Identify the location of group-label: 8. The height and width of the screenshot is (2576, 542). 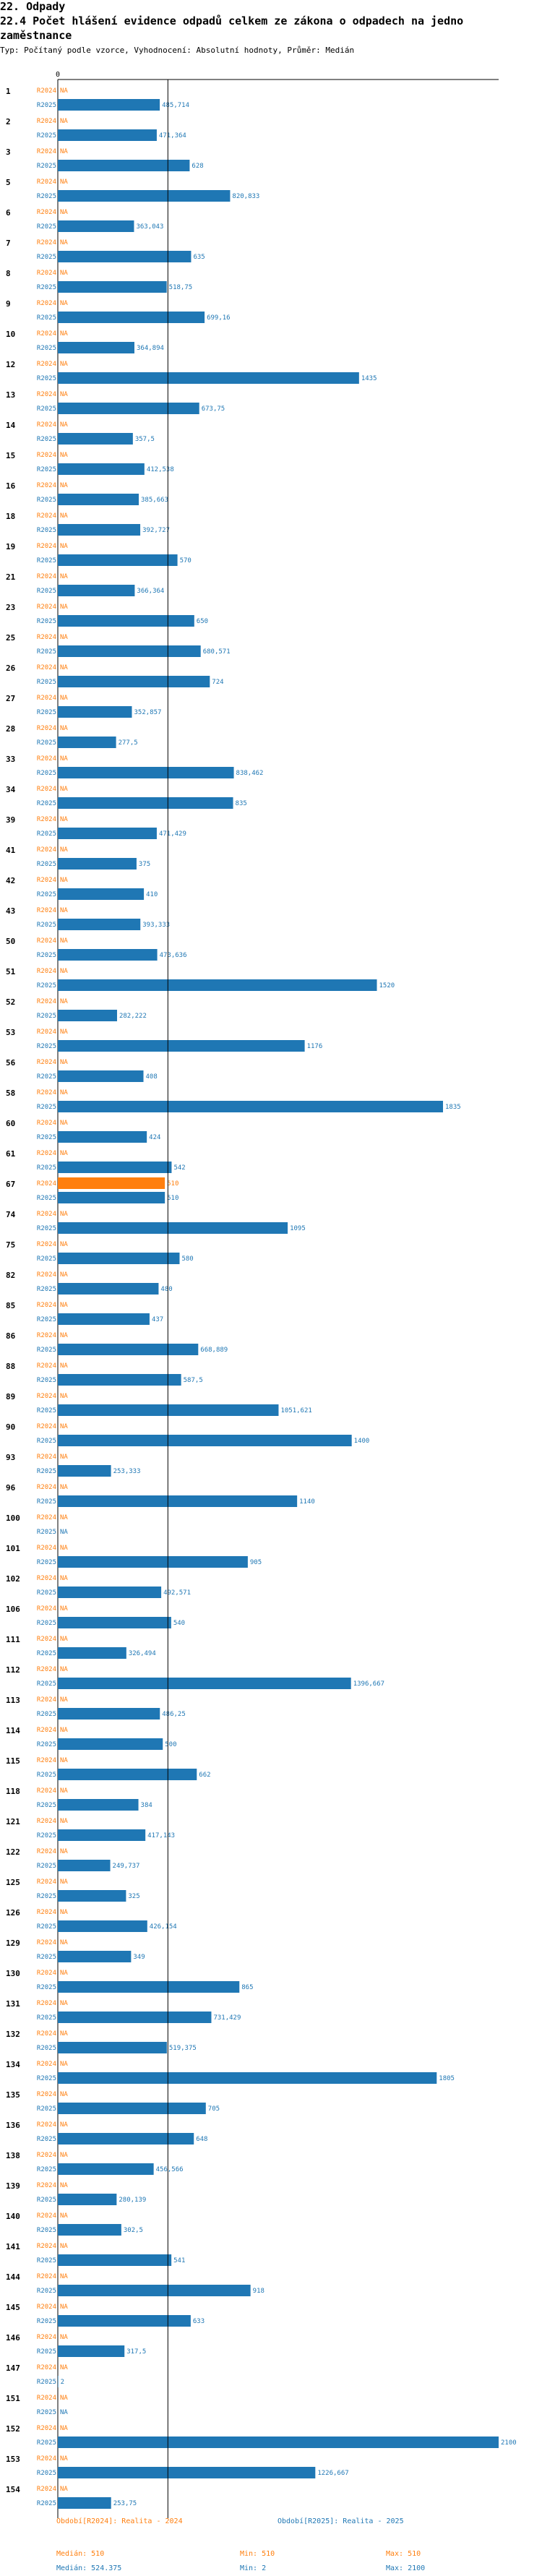
(8, 273).